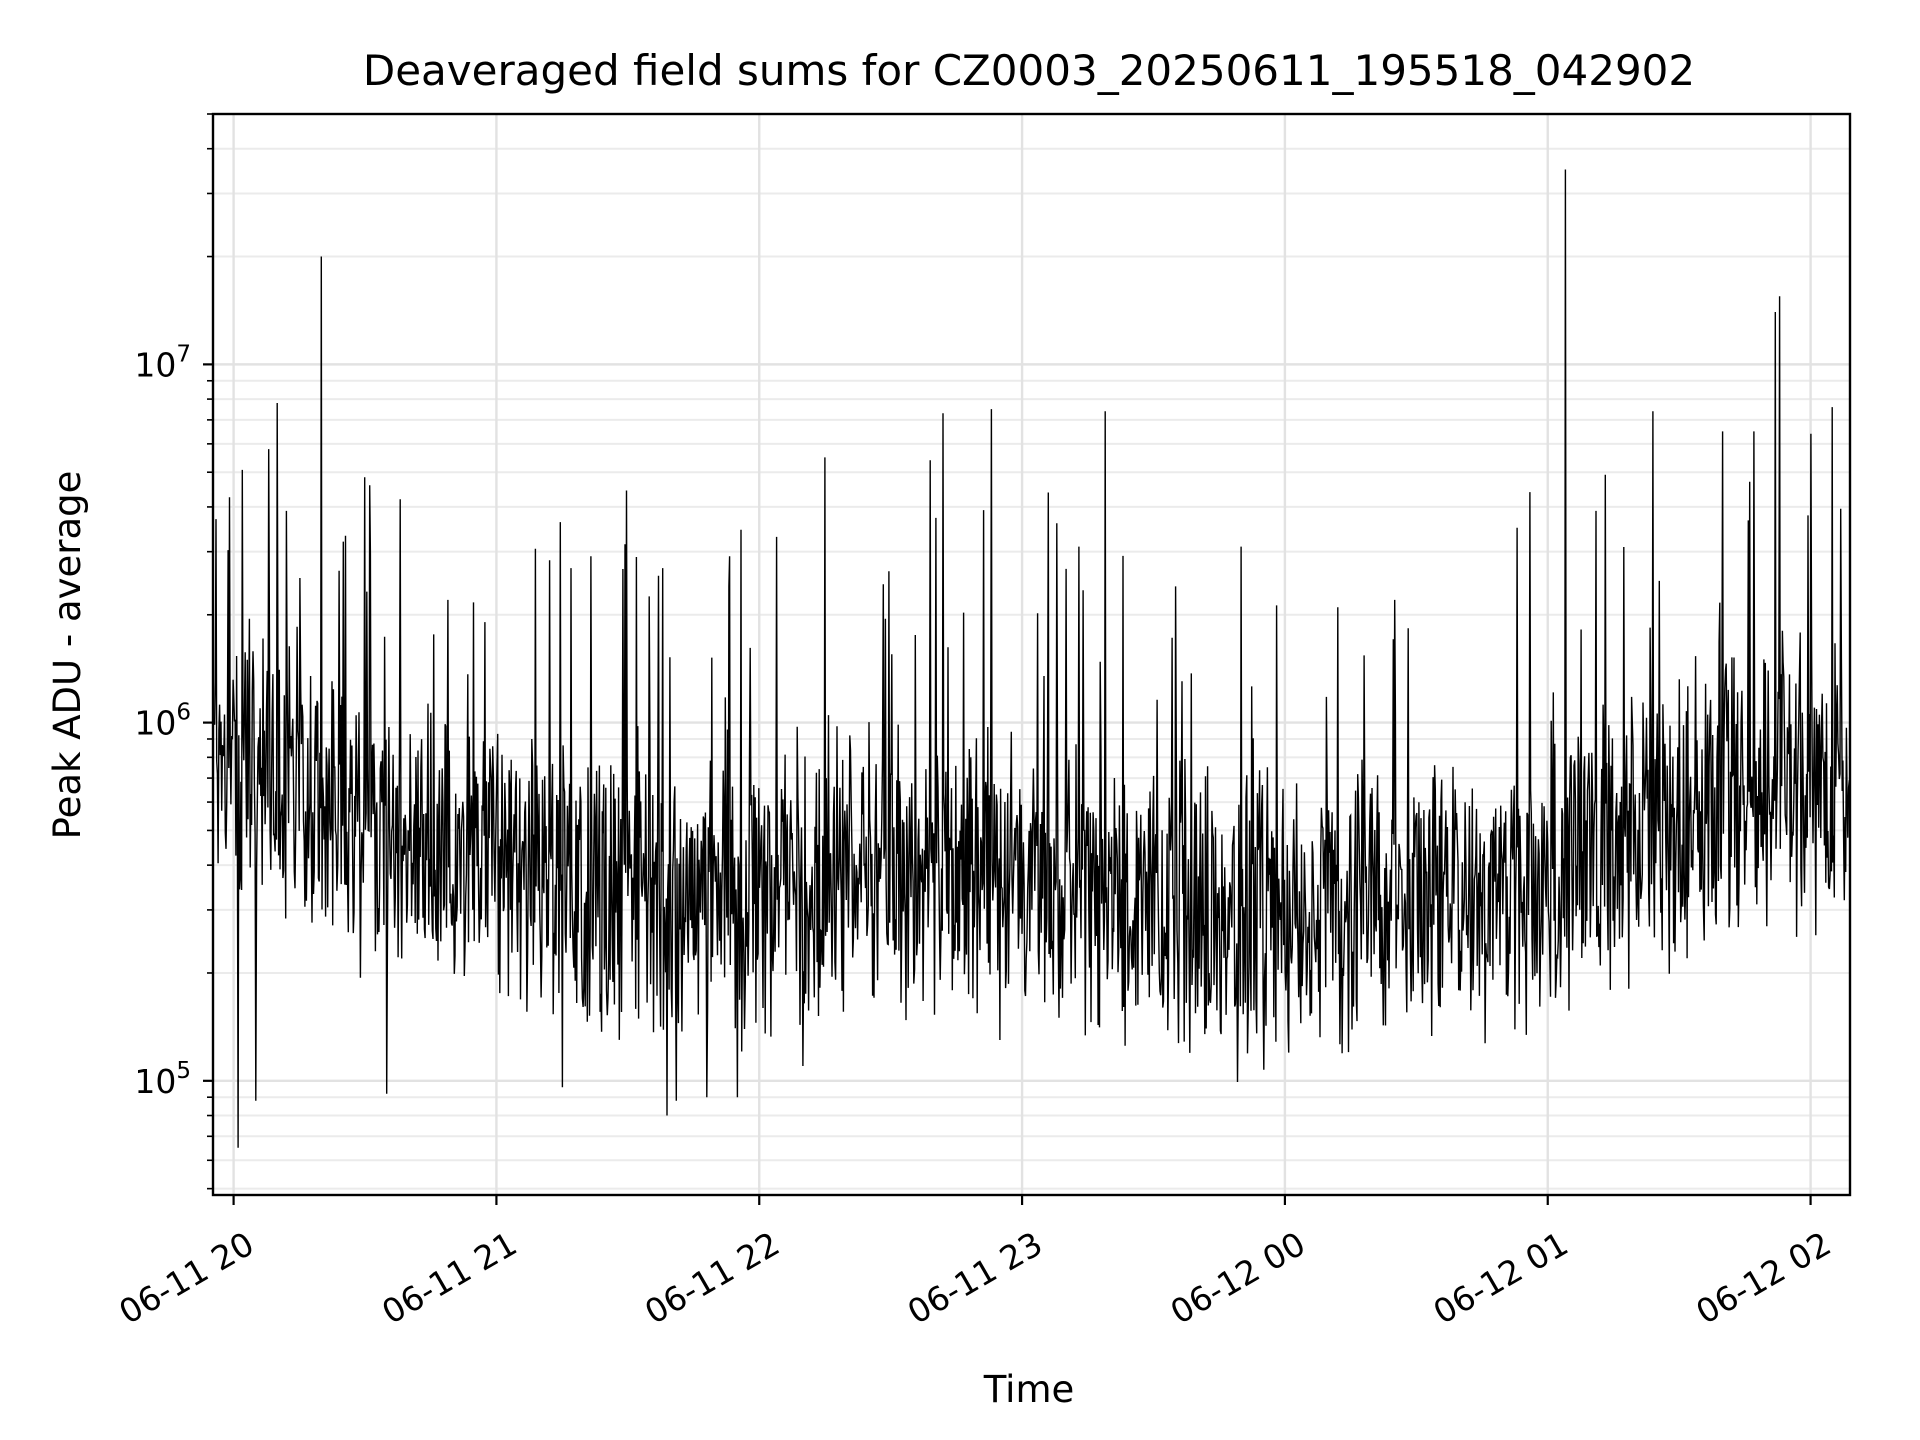  Describe the element at coordinates (975, 1278) in the screenshot. I see `x-tick-label: 06-11 23` at that location.